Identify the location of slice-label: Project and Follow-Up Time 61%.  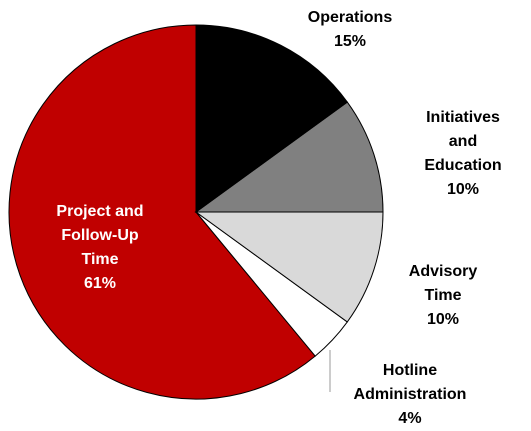
(99, 248).